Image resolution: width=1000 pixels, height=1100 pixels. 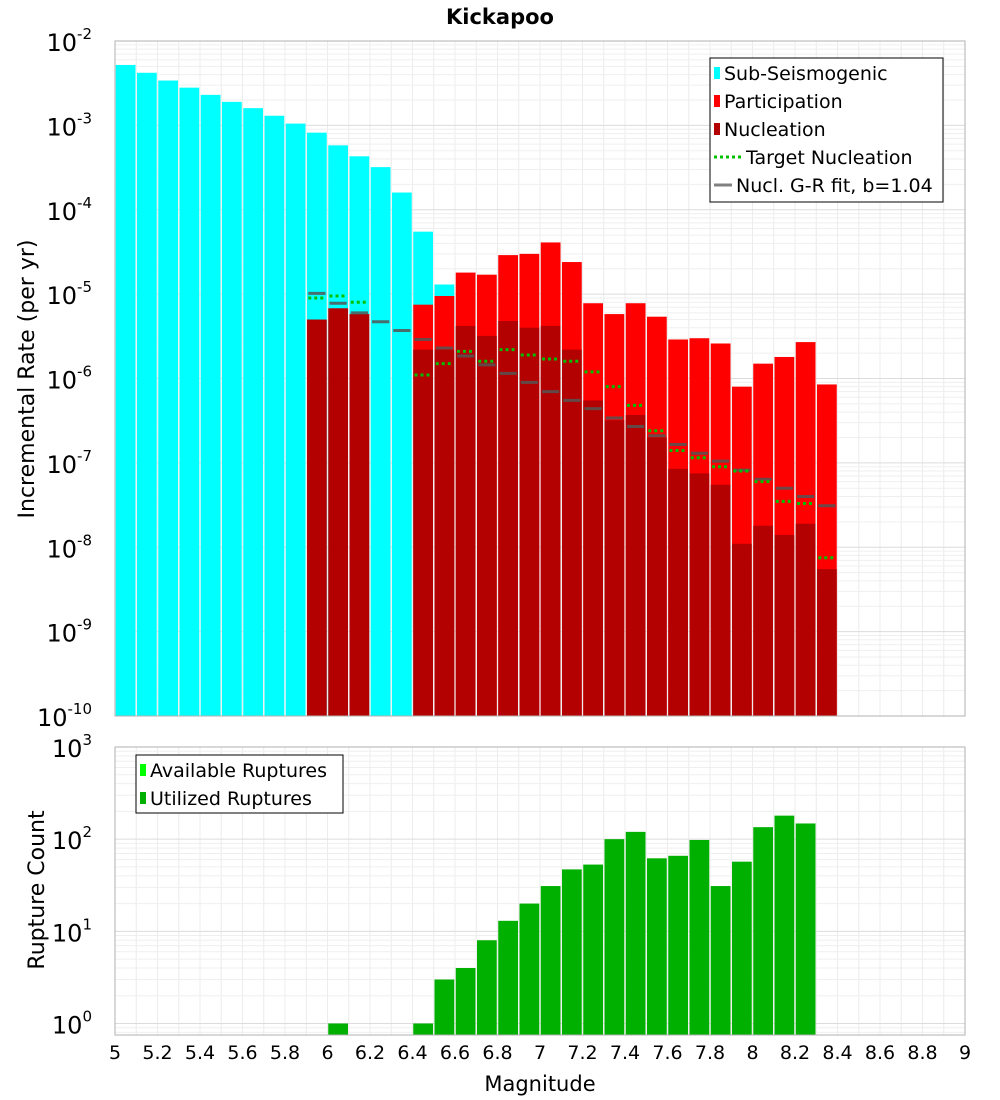 I want to click on legend-label: Nucleation, so click(x=775, y=130).